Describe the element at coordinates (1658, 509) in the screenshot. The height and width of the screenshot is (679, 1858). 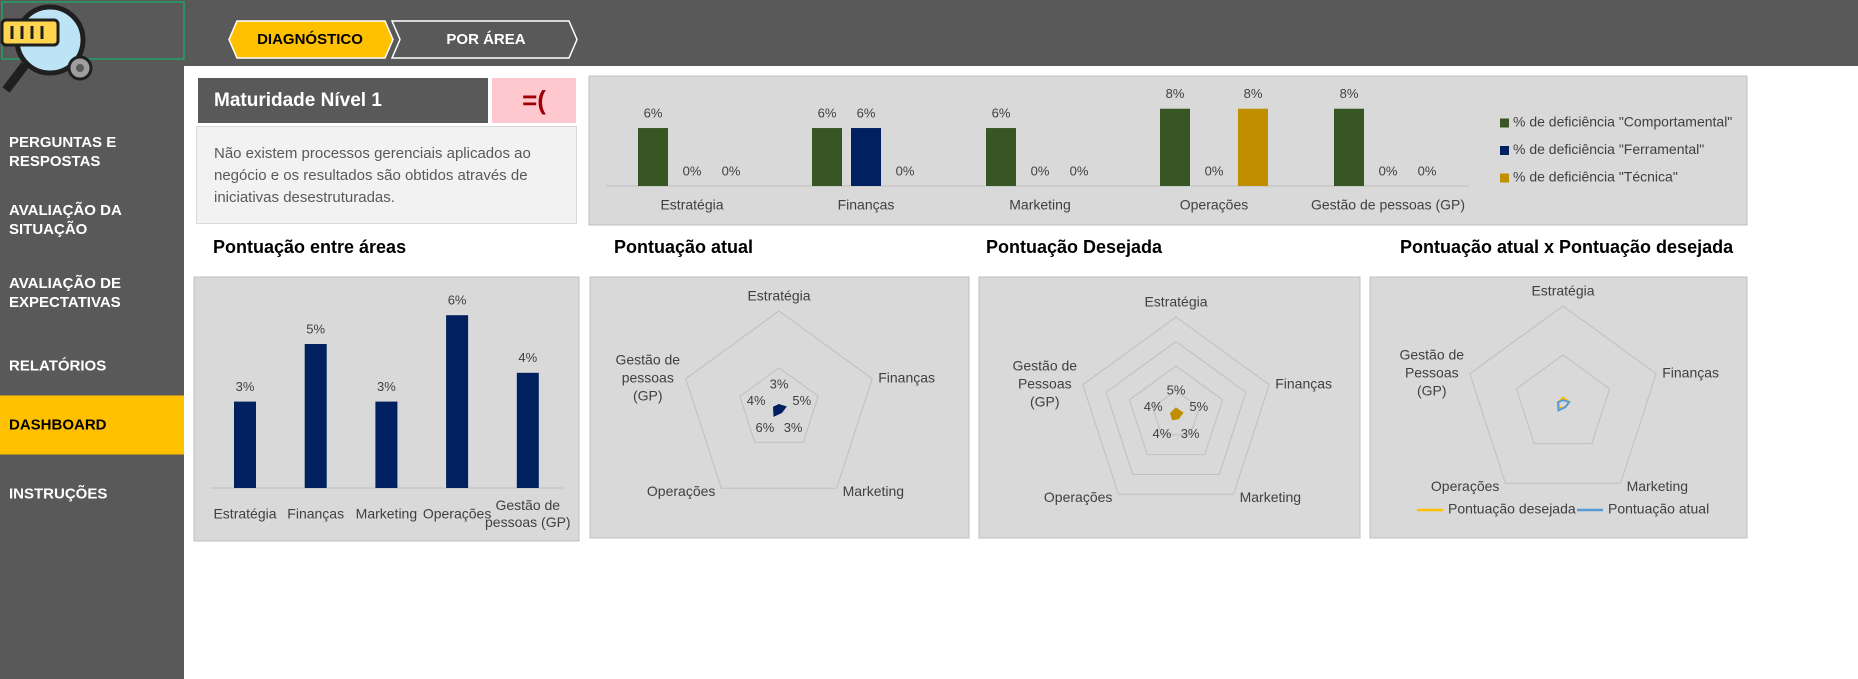
I see `legend-label: Pontuação atual` at that location.